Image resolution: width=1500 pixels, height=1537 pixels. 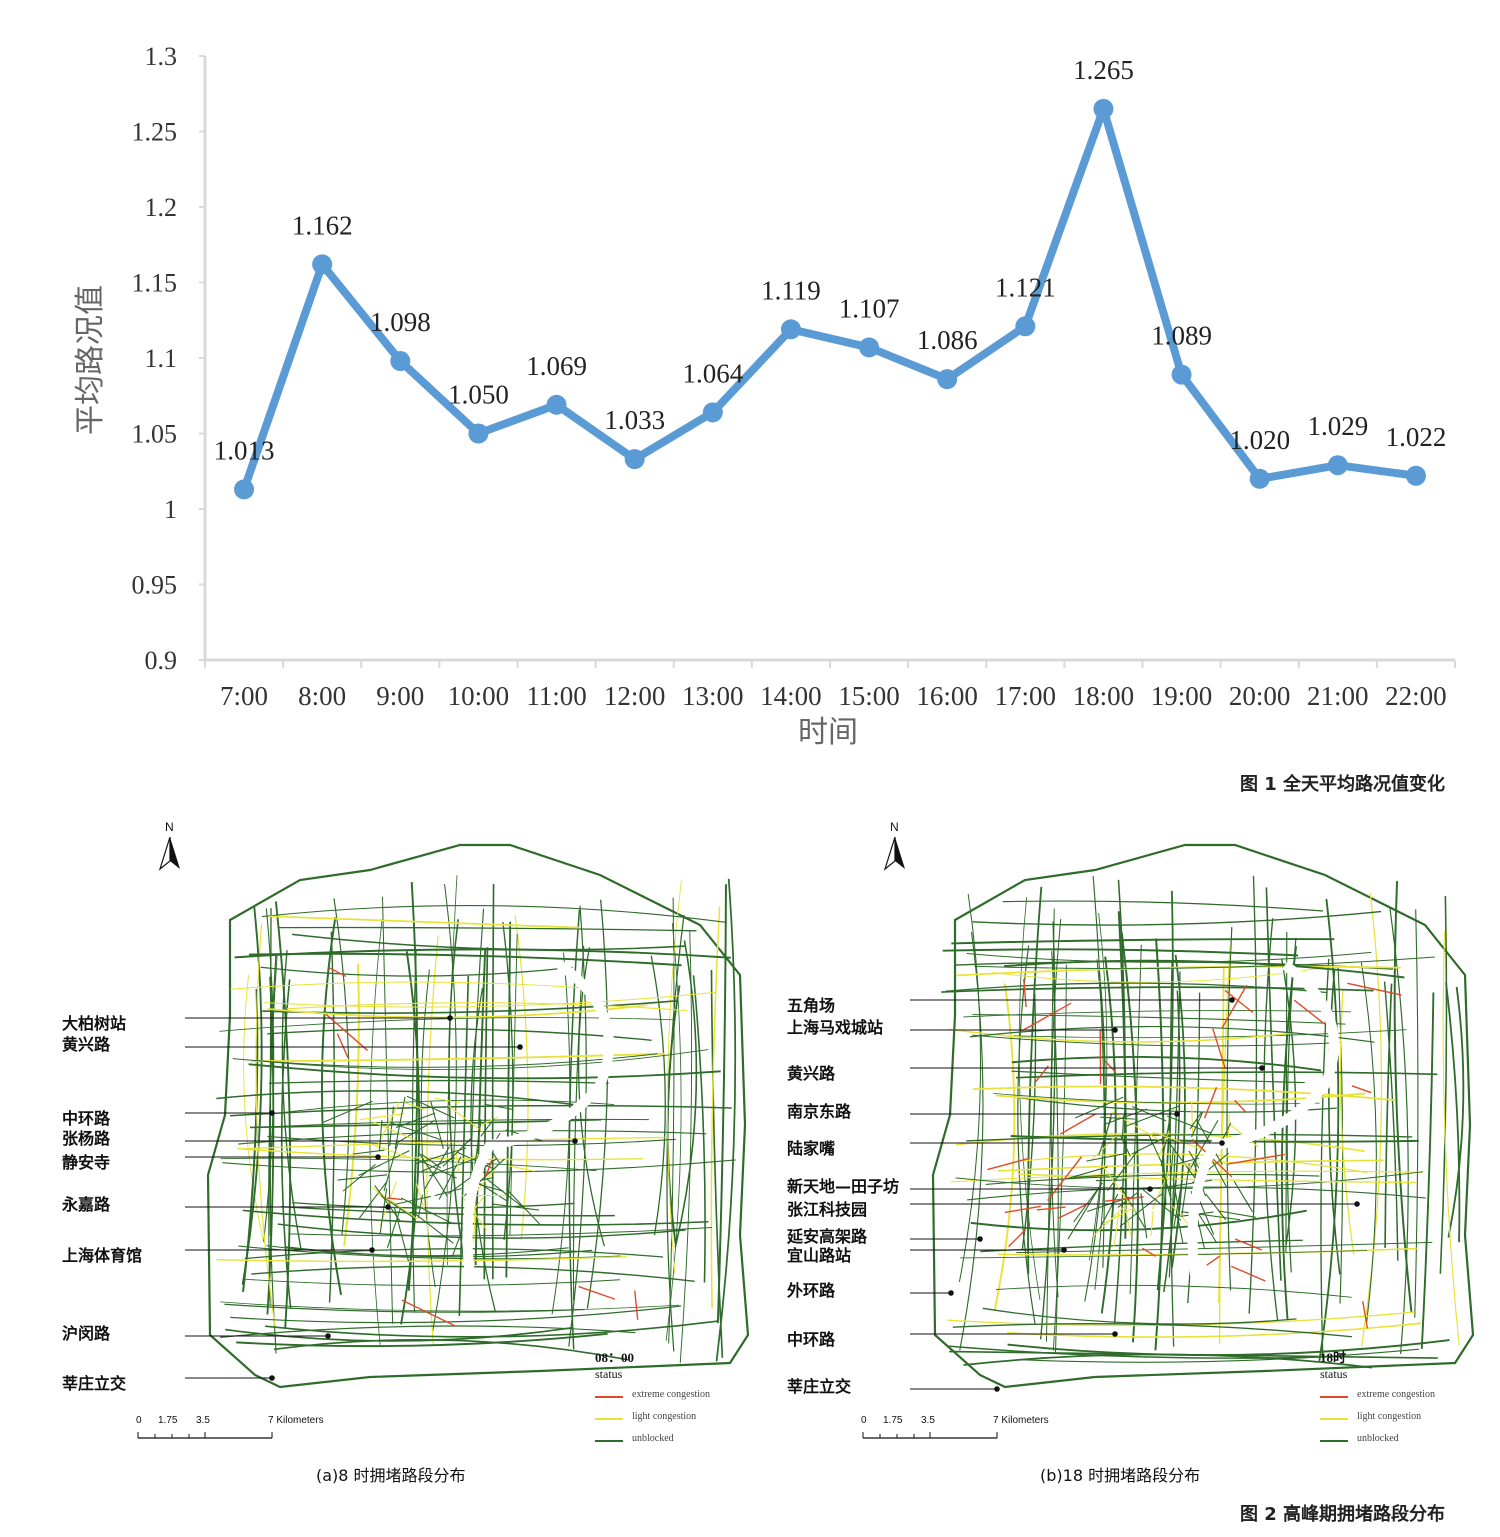 What do you see at coordinates (400, 322) in the screenshot?
I see `data-label: 1.098` at bounding box center [400, 322].